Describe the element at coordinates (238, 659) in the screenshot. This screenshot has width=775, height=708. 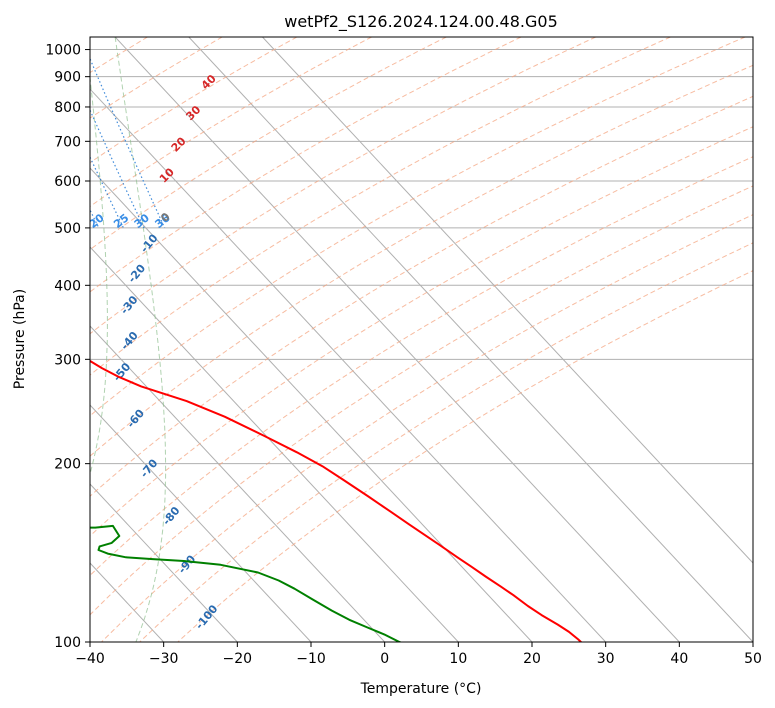
I see `x-tick-label: −20` at that location.